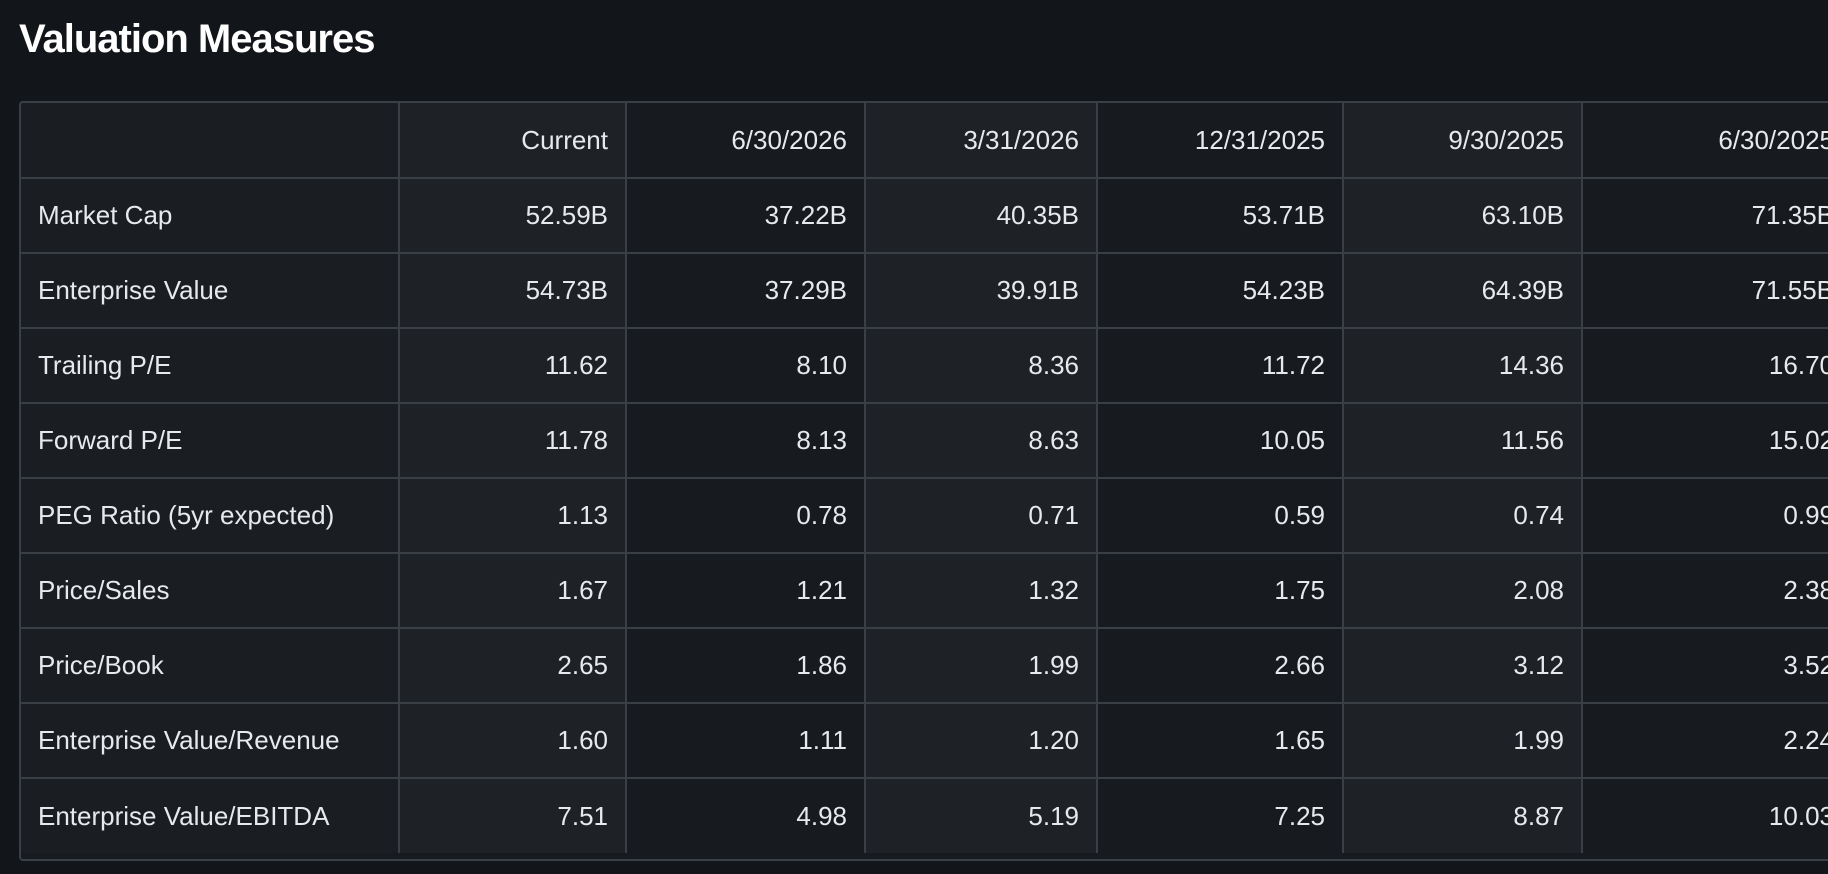 Image resolution: width=1828 pixels, height=874 pixels. I want to click on value-cell: 11.78, so click(513, 441).